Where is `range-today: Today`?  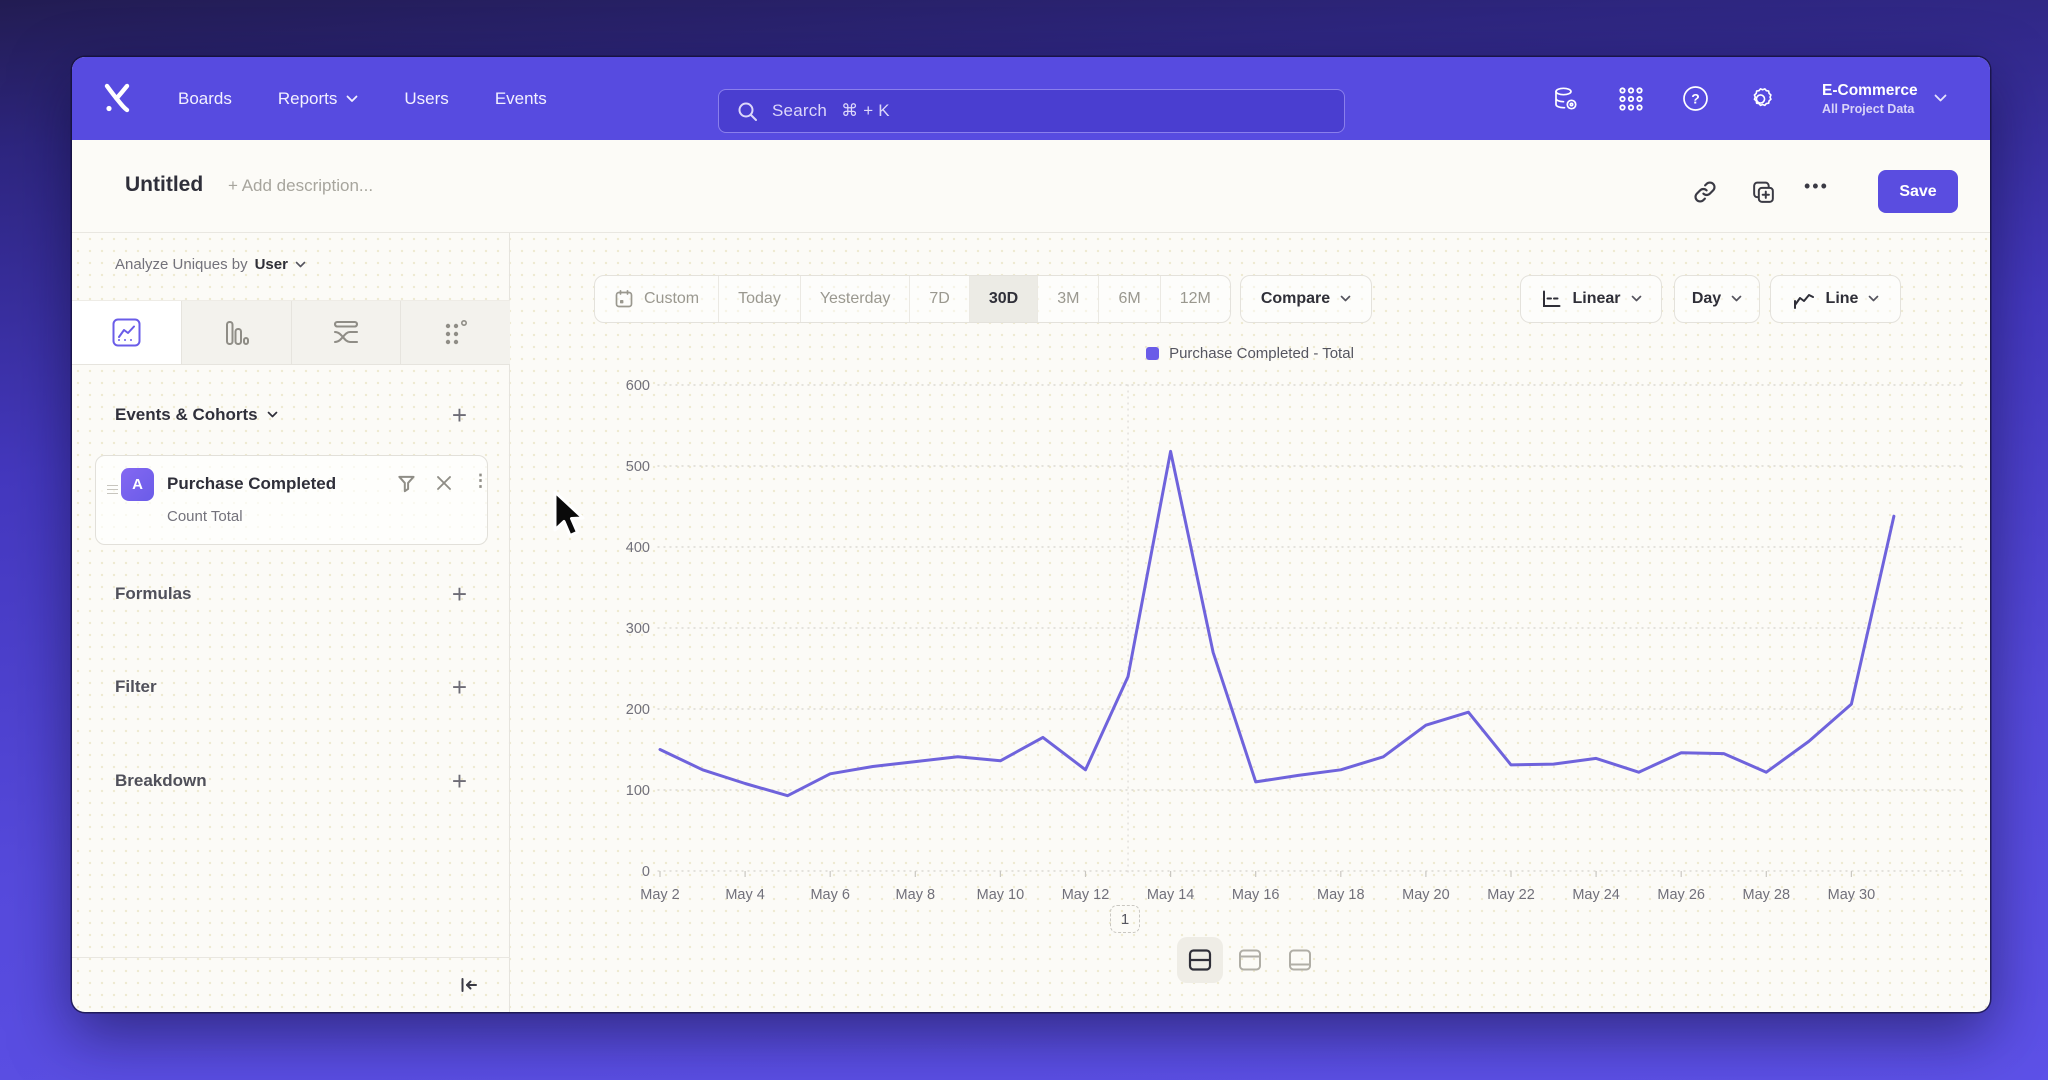 range-today: Today is located at coordinates (760, 299).